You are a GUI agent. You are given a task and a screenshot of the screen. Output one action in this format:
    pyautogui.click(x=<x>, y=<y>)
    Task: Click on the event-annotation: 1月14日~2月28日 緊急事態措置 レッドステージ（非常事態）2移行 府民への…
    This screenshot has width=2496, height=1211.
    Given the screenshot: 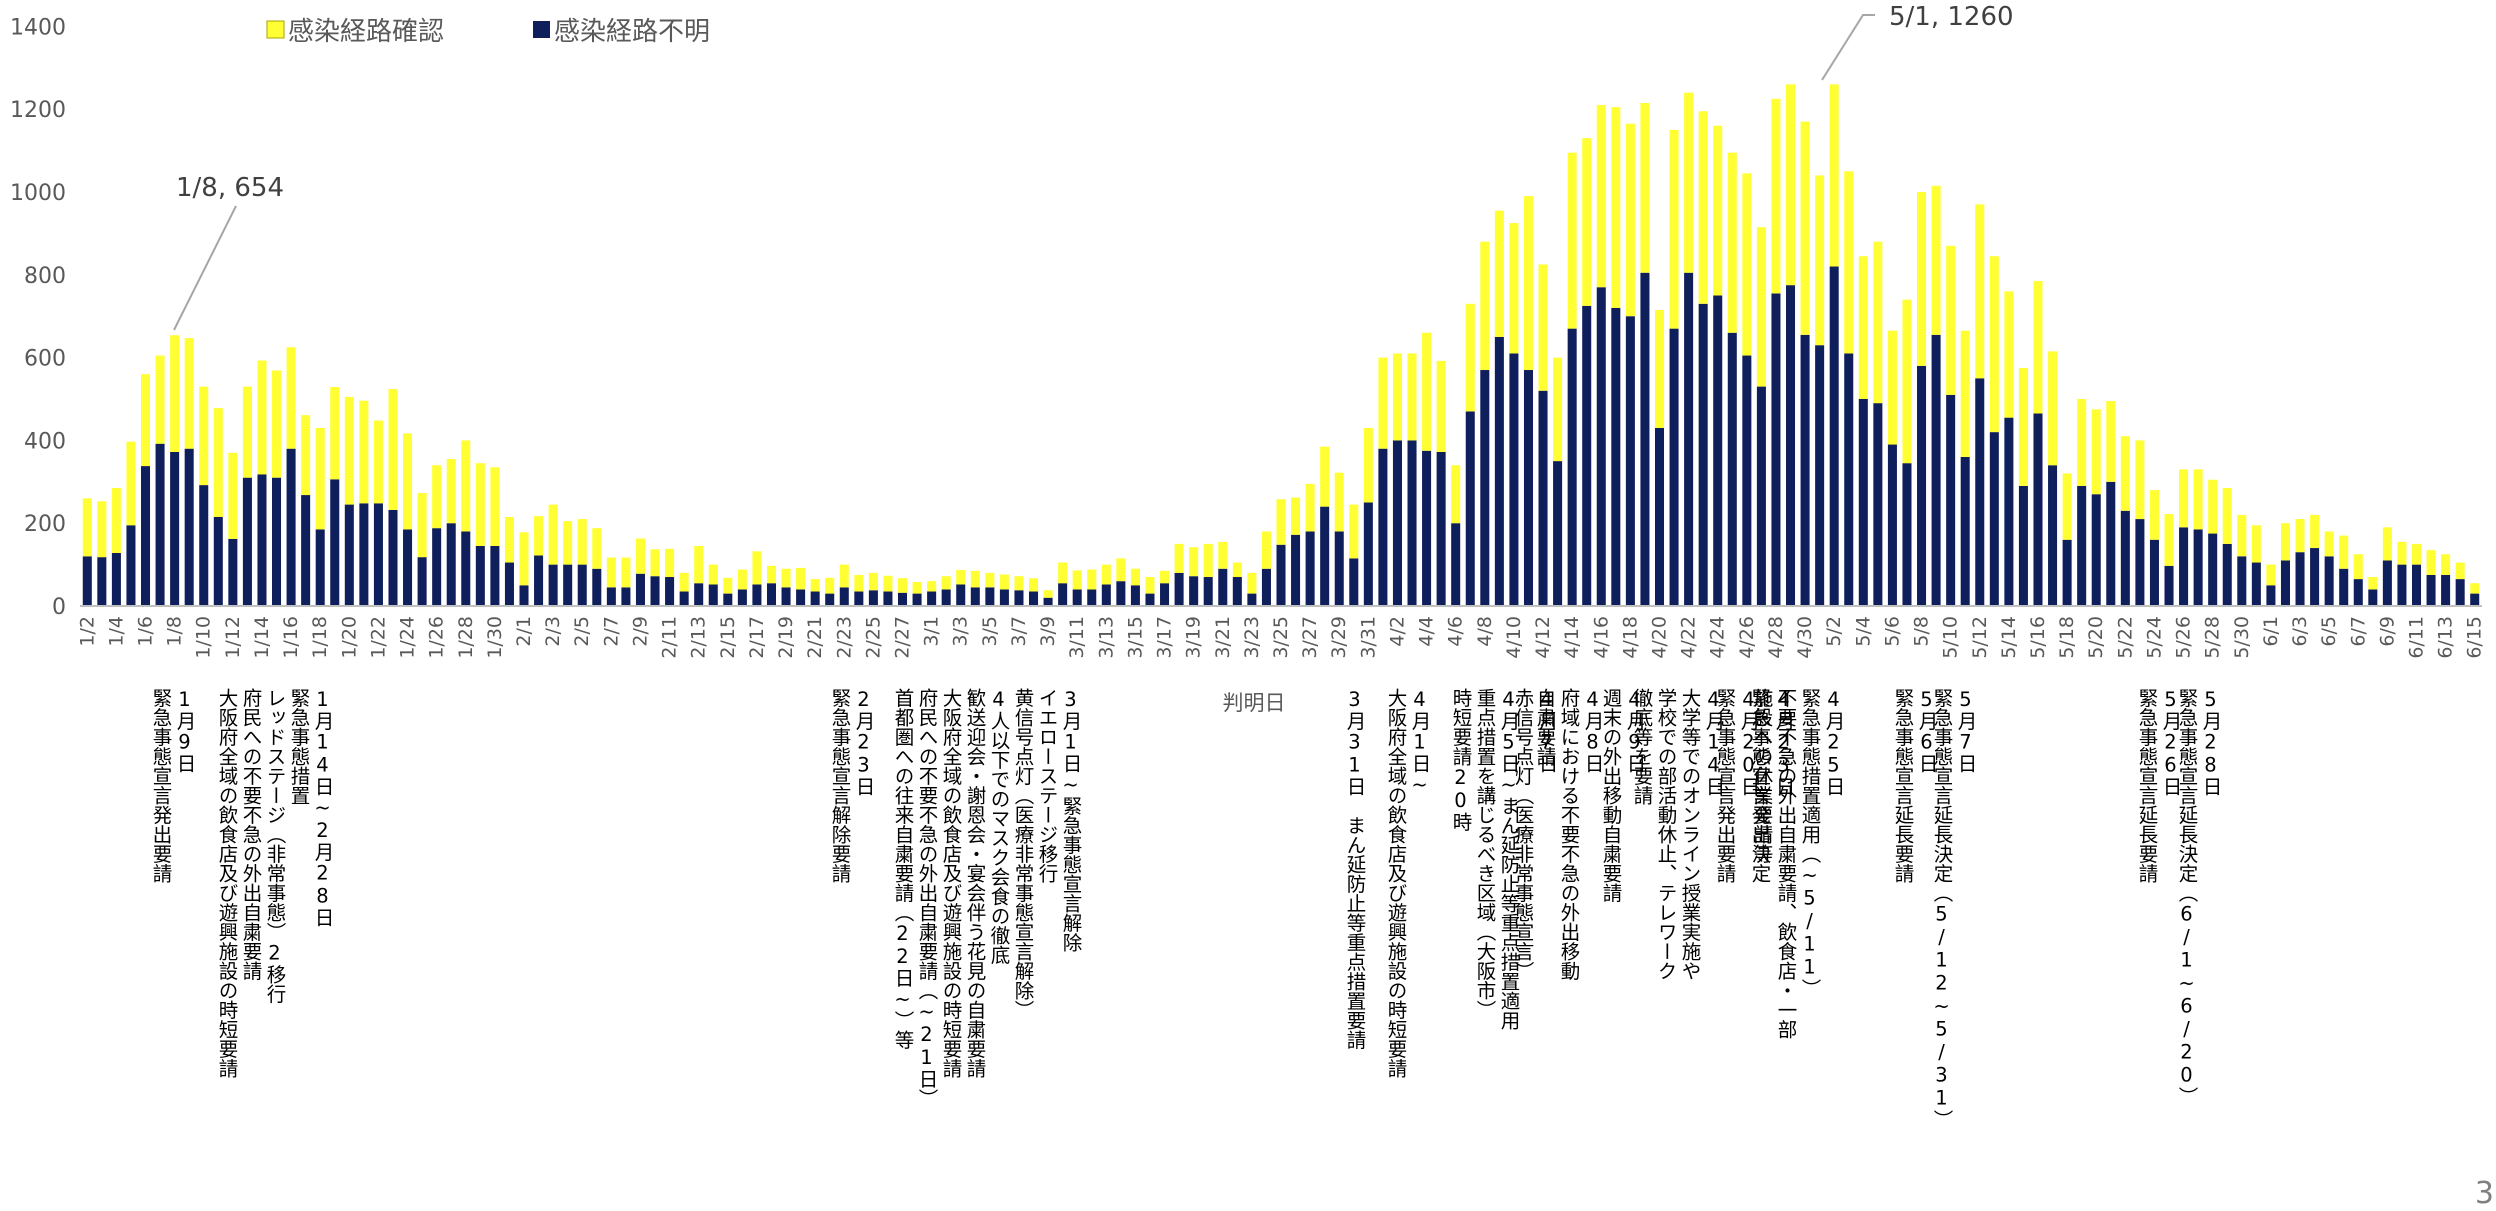 What is the action you would take?
    pyautogui.click(x=274, y=883)
    